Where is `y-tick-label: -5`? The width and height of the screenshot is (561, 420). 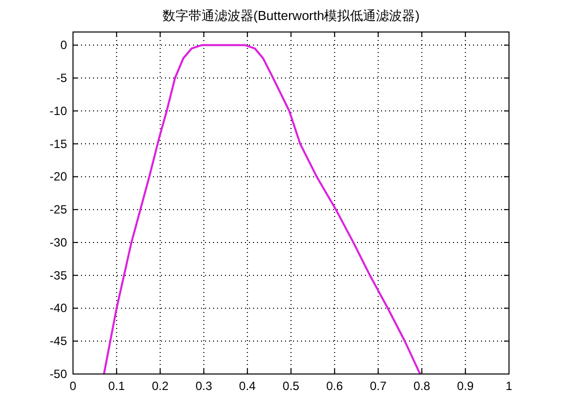 y-tick-label: -5 is located at coordinates (62, 78).